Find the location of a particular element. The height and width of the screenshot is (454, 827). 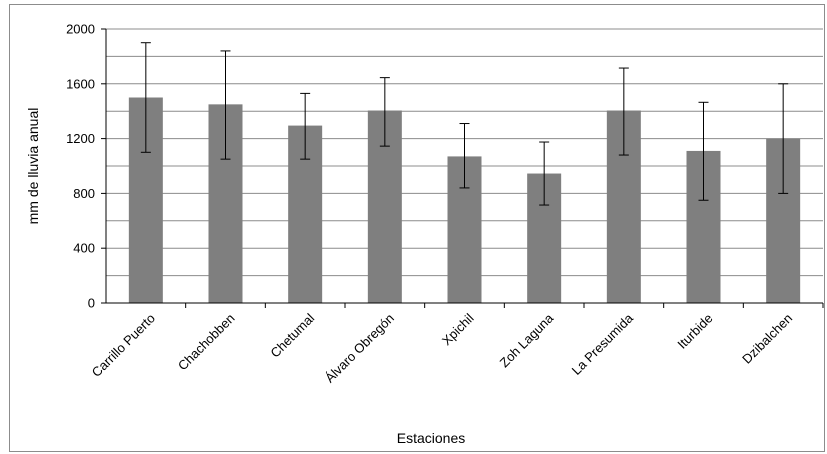

y-tick-label: 400 is located at coordinates (84, 248).